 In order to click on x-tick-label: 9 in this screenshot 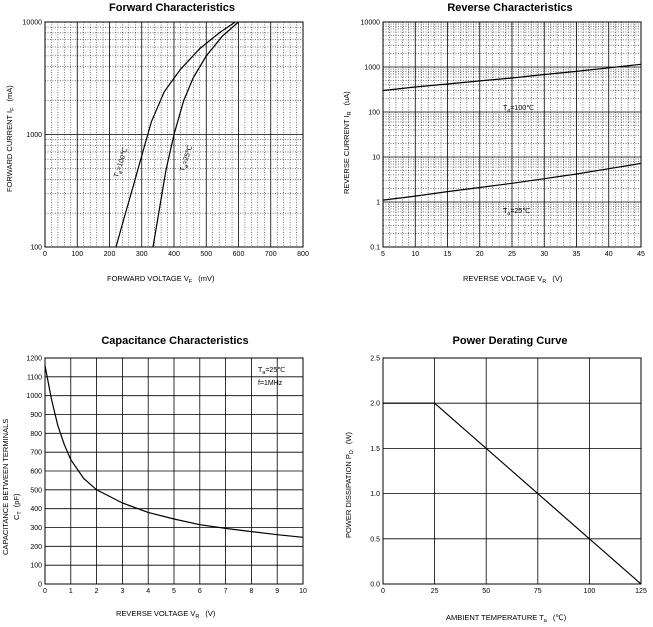, I will do `click(277, 591)`.